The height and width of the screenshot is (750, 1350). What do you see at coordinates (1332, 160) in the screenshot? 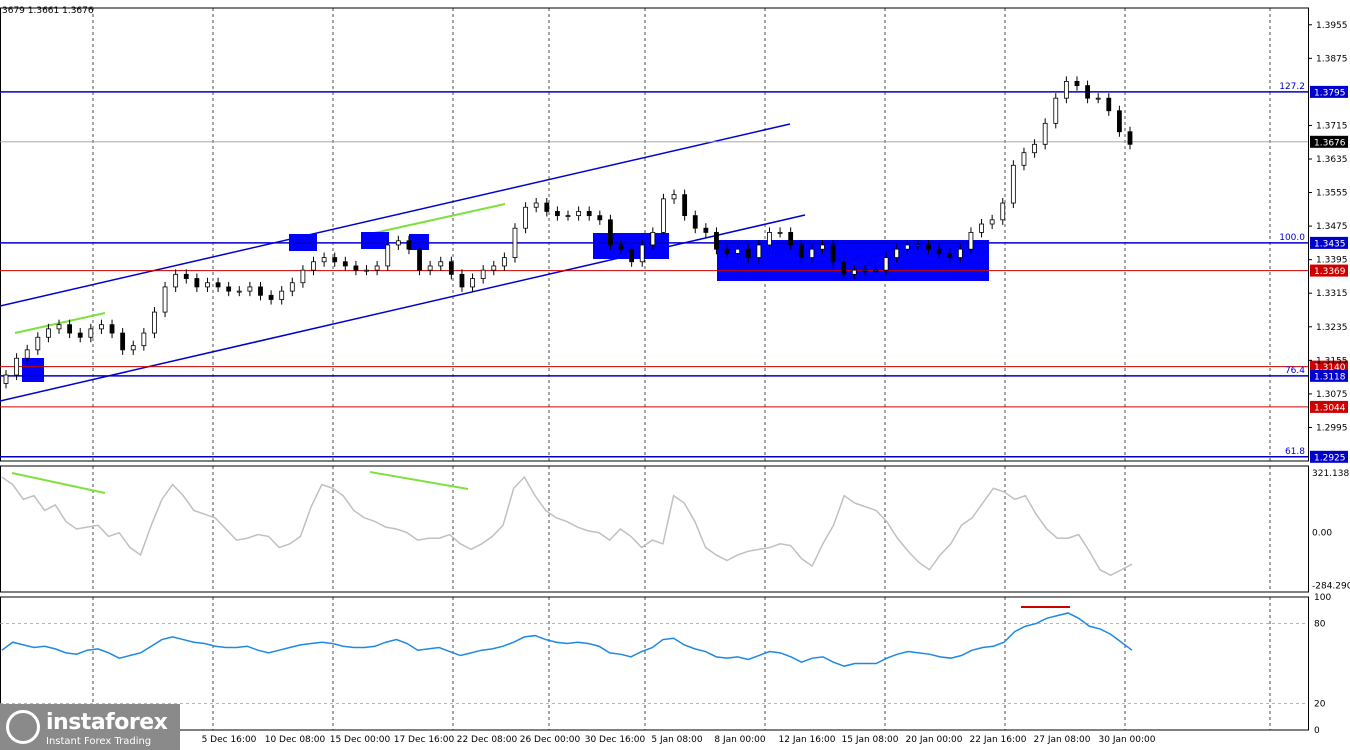
I see `price-tick-label: 1.3635` at bounding box center [1332, 160].